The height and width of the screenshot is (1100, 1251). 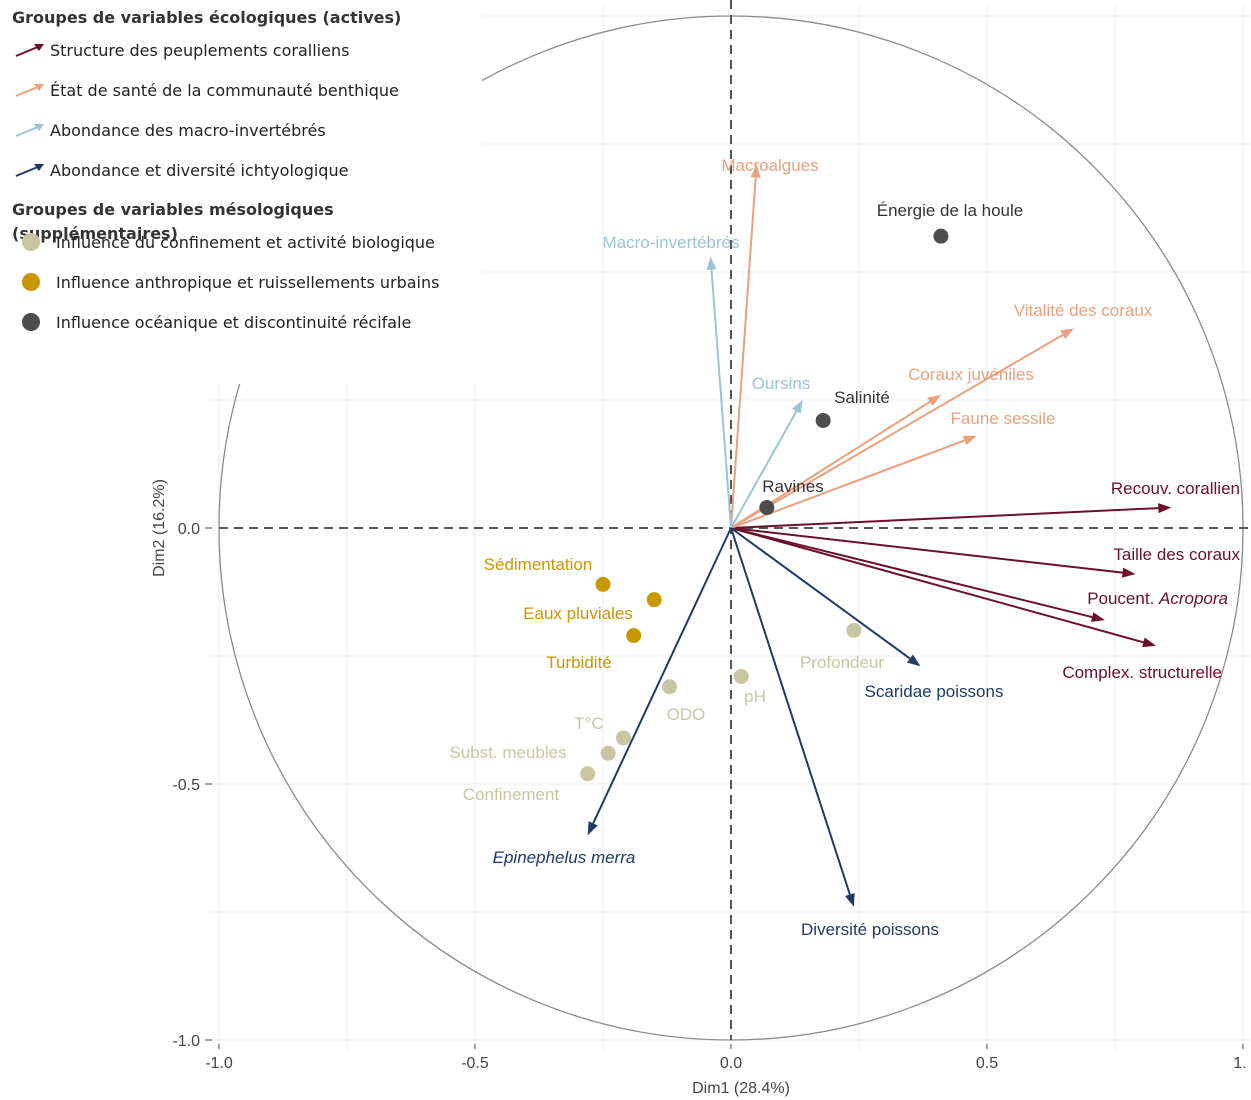 I want to click on y-tick-label: -1.0, so click(x=186, y=1041).